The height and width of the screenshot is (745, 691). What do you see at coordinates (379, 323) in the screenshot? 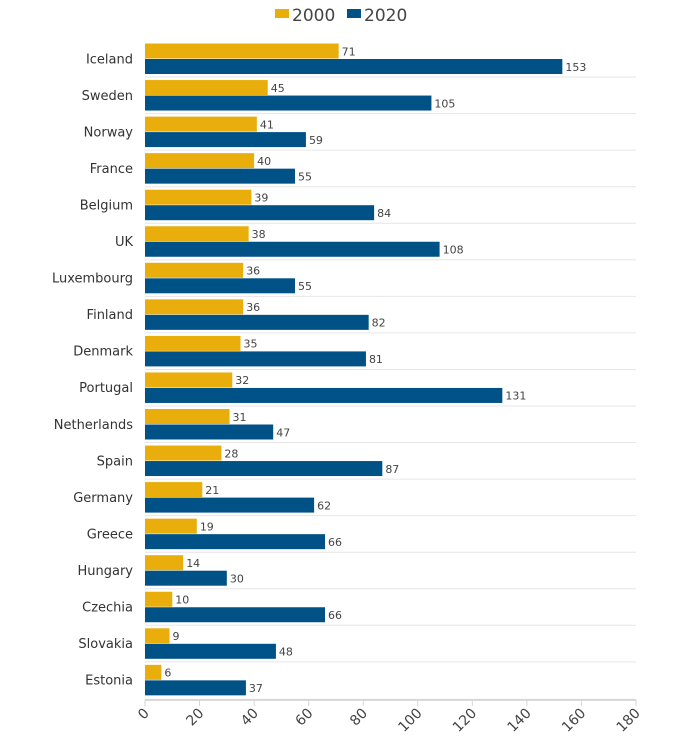
I see `data-label-2020: 82` at bounding box center [379, 323].